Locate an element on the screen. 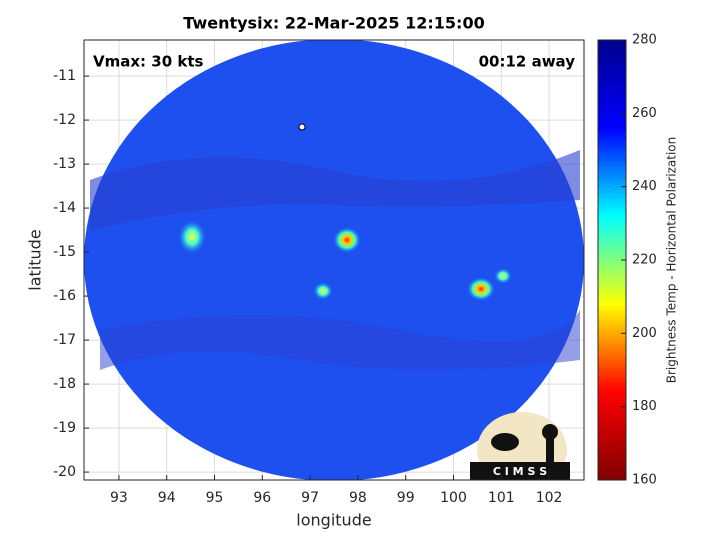 Image resolution: width=720 pixels, height=544 pixels. y-tick-label: -16 is located at coordinates (64, 296).